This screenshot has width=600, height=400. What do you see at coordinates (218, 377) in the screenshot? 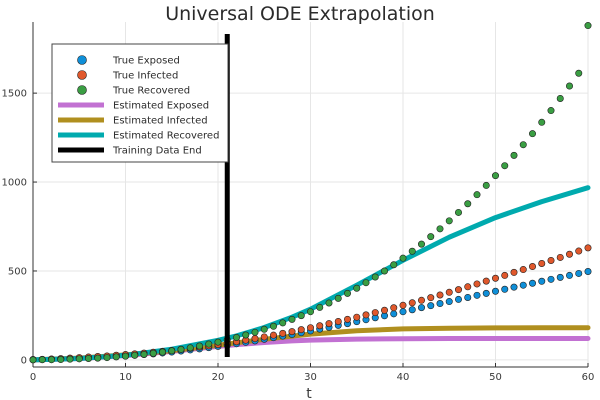
I see `x-tick-label: 20` at bounding box center [218, 377].